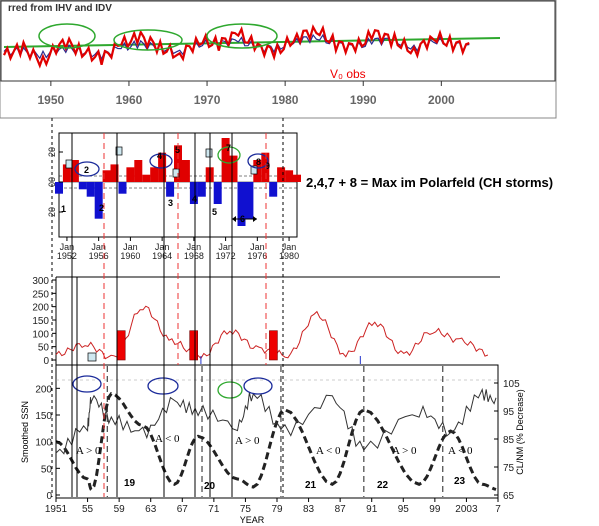 The height and width of the screenshot is (526, 599). Describe the element at coordinates (226, 256) in the screenshot. I see `x-tick-label-year: 1972` at that location.